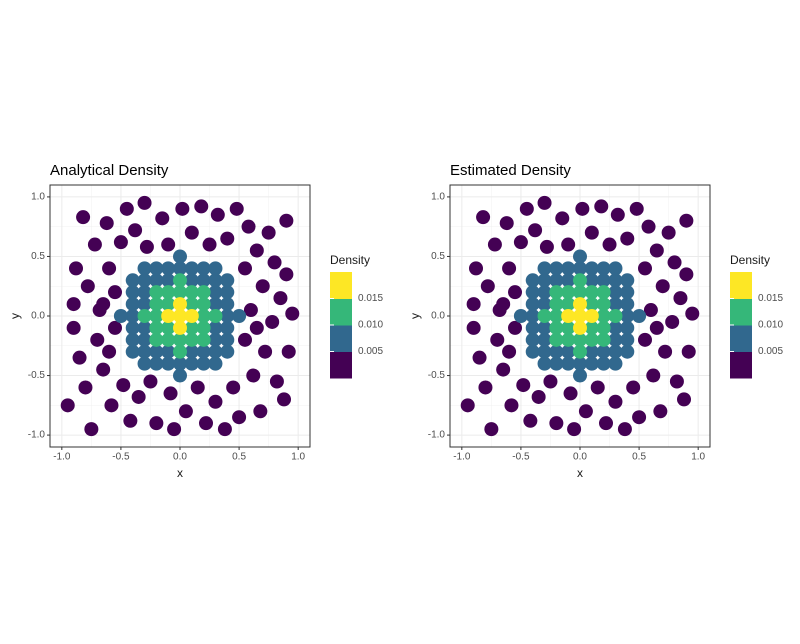  I want to click on x-tick-label: -1.0, so click(462, 457).